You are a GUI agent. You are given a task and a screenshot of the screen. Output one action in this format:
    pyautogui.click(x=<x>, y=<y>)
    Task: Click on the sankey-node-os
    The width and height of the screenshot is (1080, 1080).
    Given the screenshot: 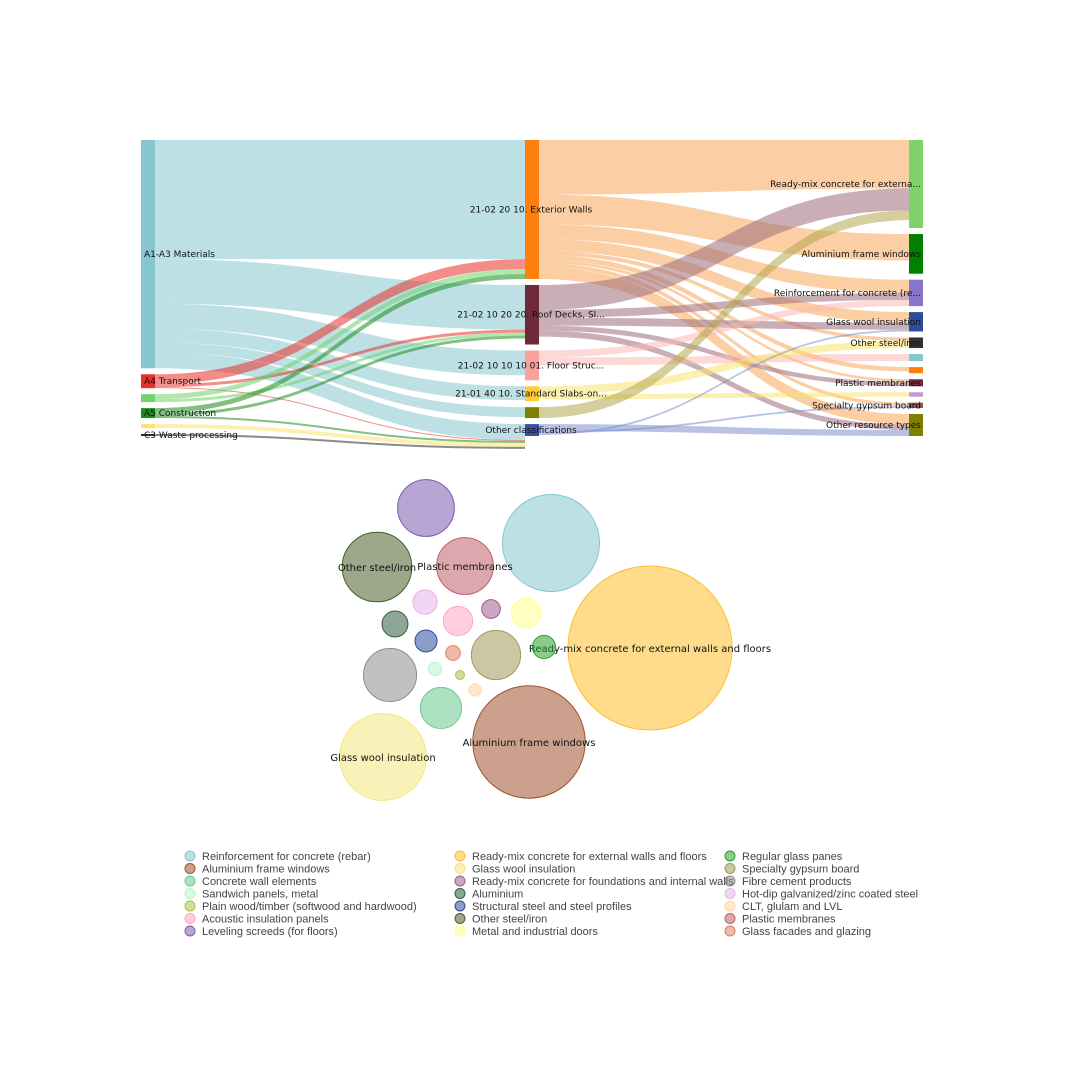 What is the action you would take?
    pyautogui.click(x=916, y=343)
    